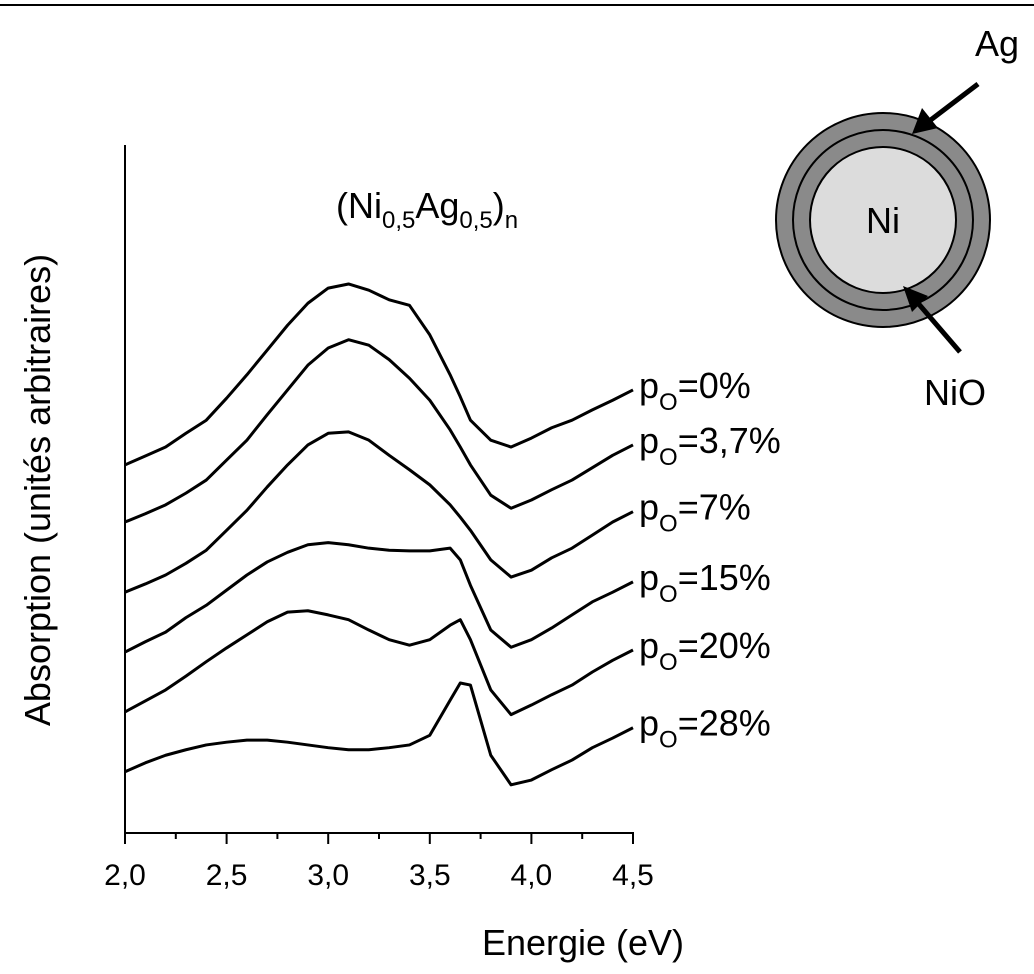 The height and width of the screenshot is (974, 1034). I want to click on x-tick-label: 3,0, so click(328, 875).